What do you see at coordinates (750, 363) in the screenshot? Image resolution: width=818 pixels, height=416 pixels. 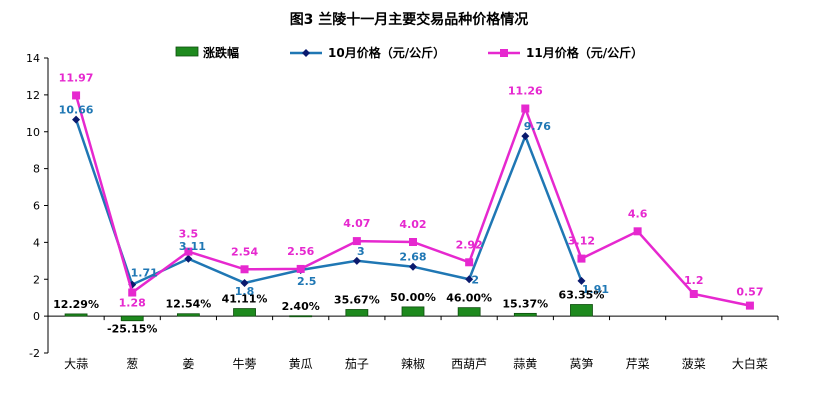 I see `x-tick-label: 大白菜` at bounding box center [750, 363].